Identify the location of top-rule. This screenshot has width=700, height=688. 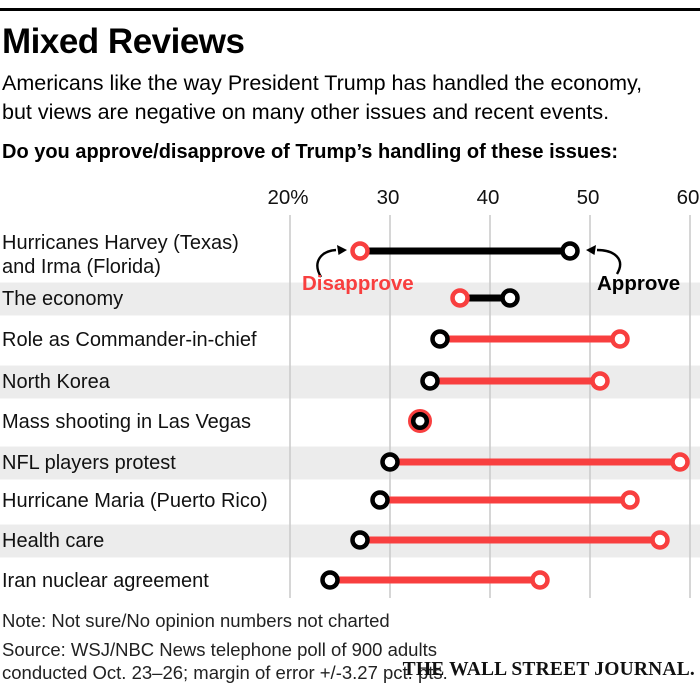
(350, 9).